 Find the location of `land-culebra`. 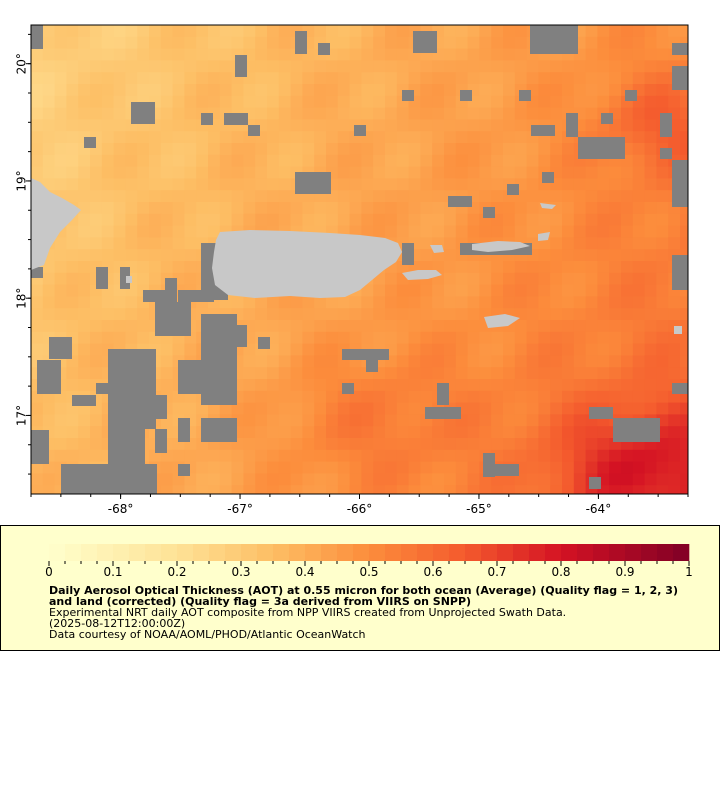

land-culebra is located at coordinates (437, 249).